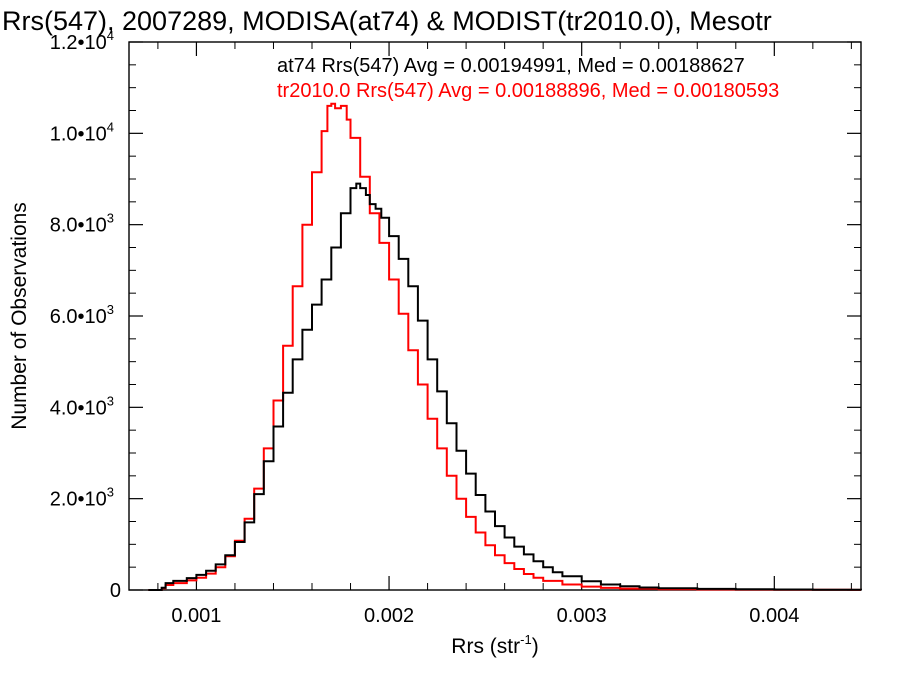  I want to click on y-tick-mantissa: 0, so click(115, 591).